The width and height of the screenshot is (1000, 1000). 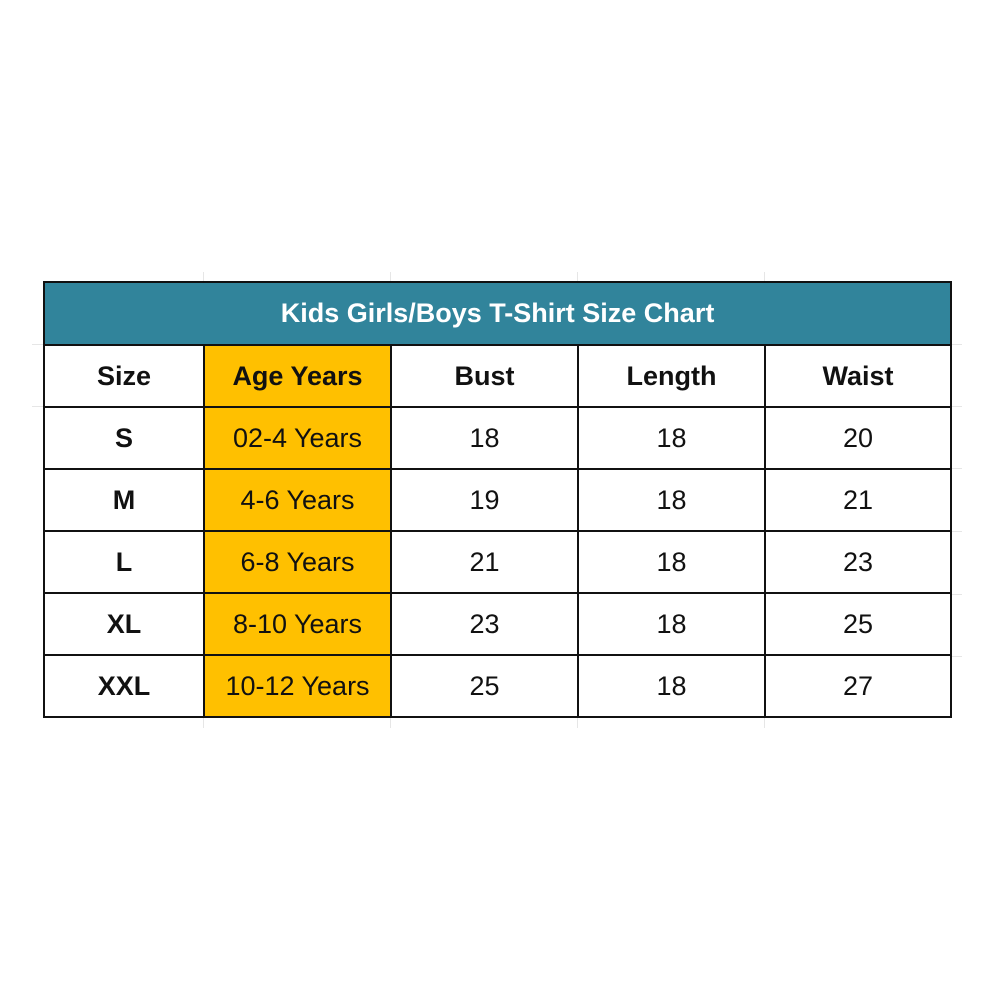 What do you see at coordinates (484, 562) in the screenshot?
I see `cell-bust: 21` at bounding box center [484, 562].